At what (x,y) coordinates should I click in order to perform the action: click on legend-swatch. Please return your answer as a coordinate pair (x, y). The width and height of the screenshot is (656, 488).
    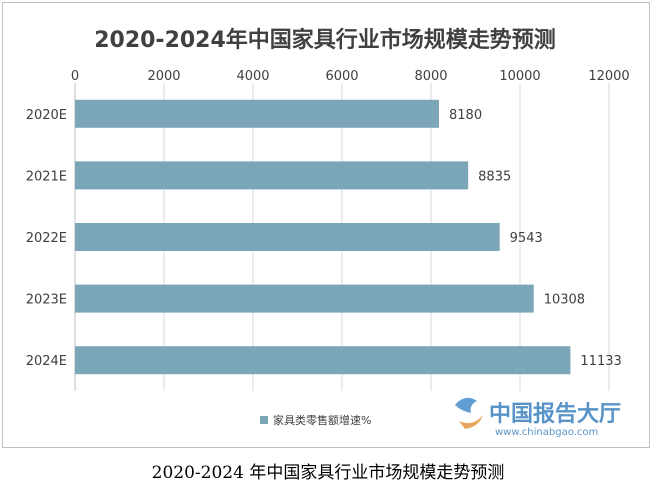
    Looking at the image, I should click on (264, 420).